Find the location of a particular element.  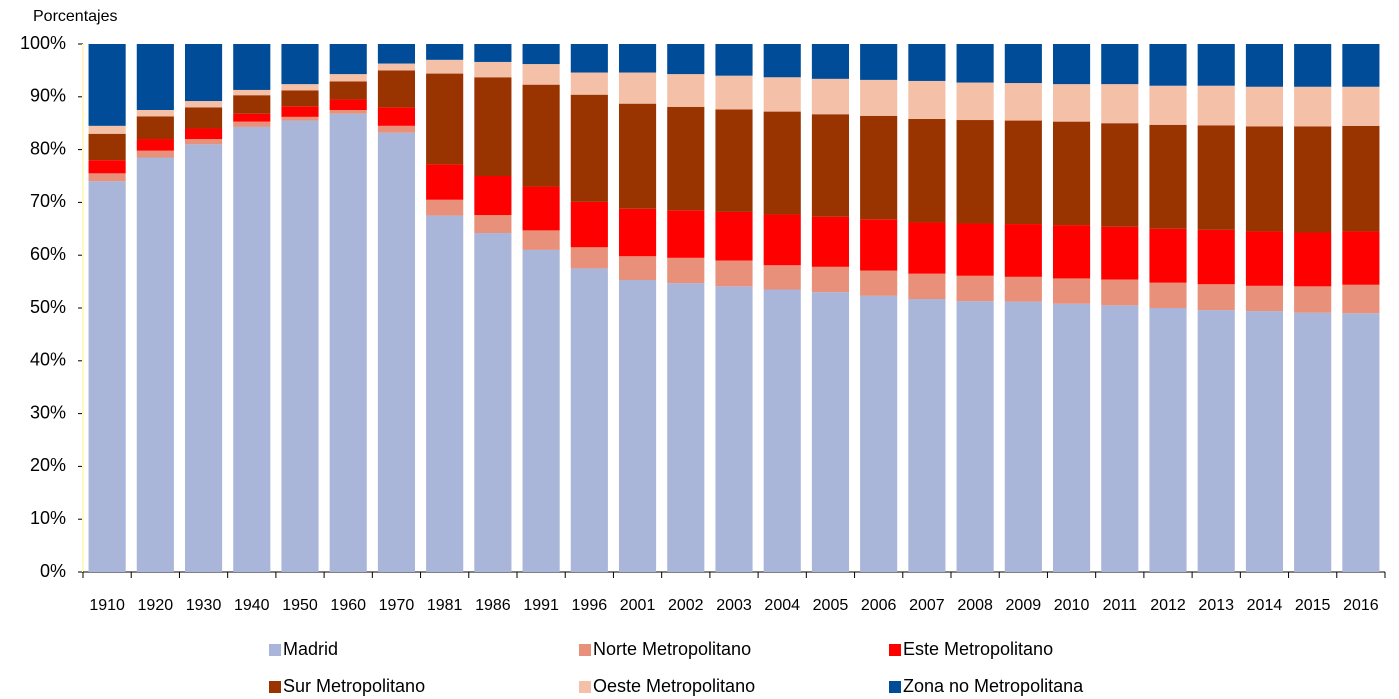

x-tick-label: 2008 is located at coordinates (975, 605).